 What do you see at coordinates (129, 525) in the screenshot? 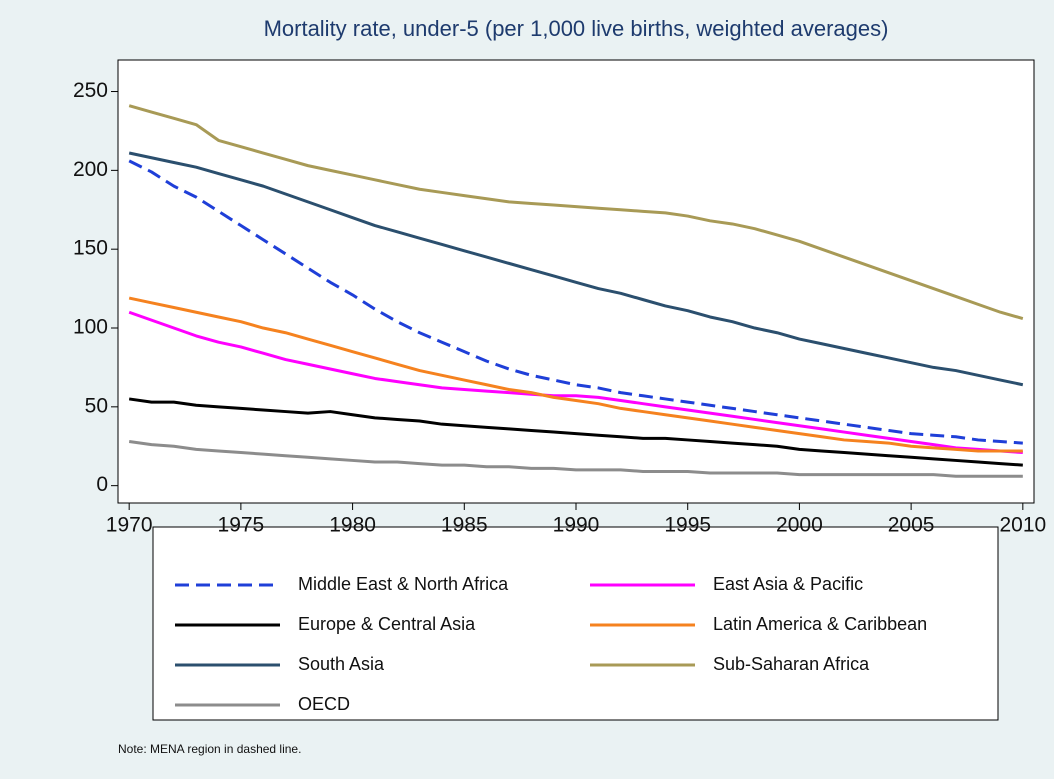
I see `x-tick-label: 1970` at bounding box center [129, 525].